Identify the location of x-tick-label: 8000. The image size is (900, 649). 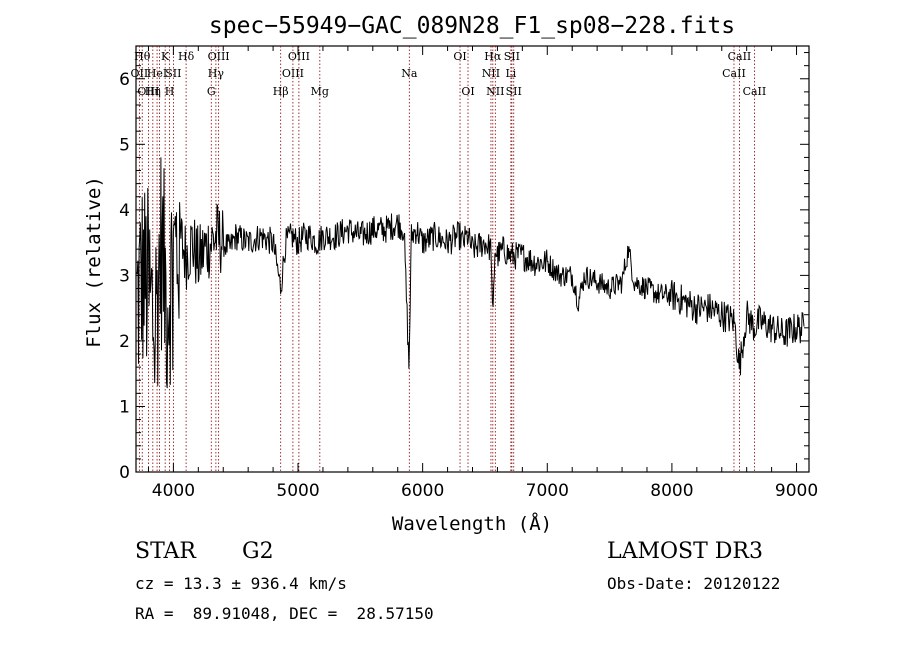
(671, 491).